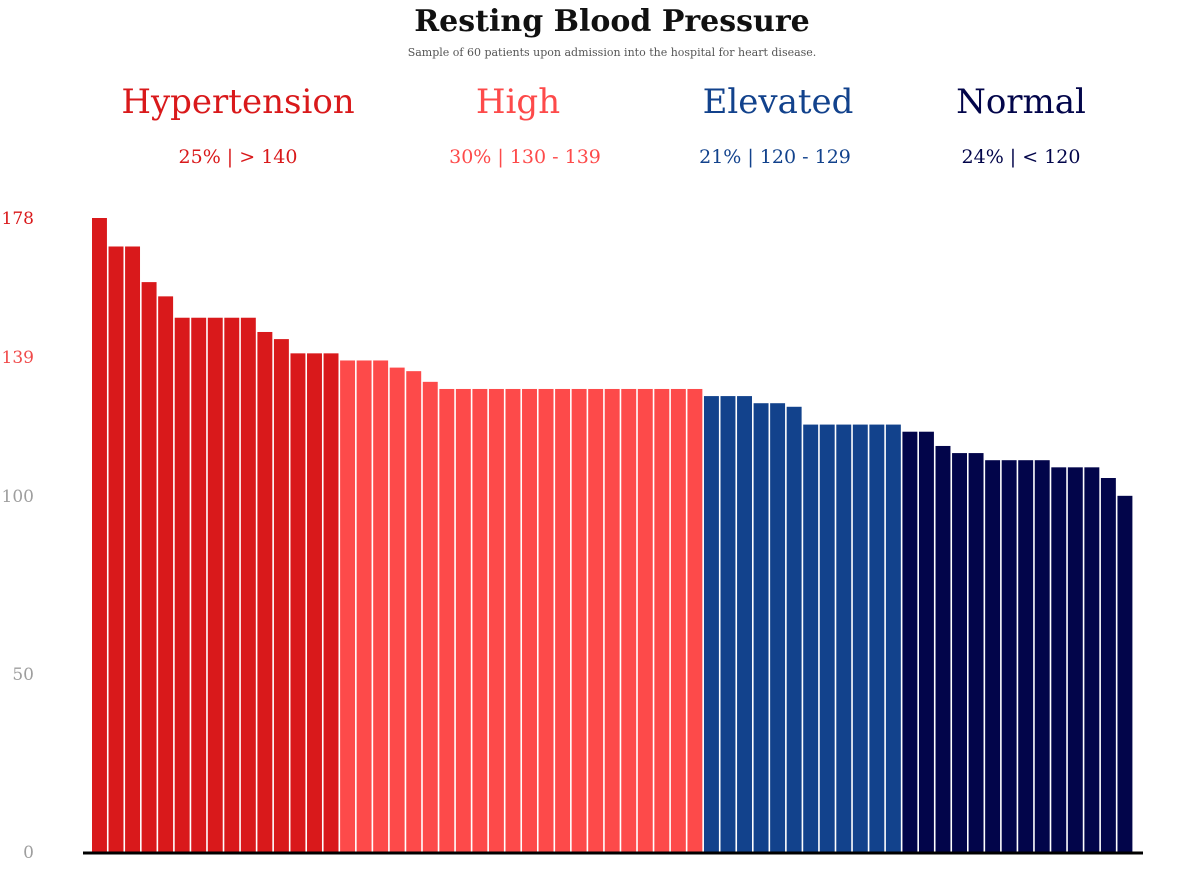 This screenshot has height=889, width=1186. I want to click on category-title-hypertension: Hypertension, so click(238, 102).